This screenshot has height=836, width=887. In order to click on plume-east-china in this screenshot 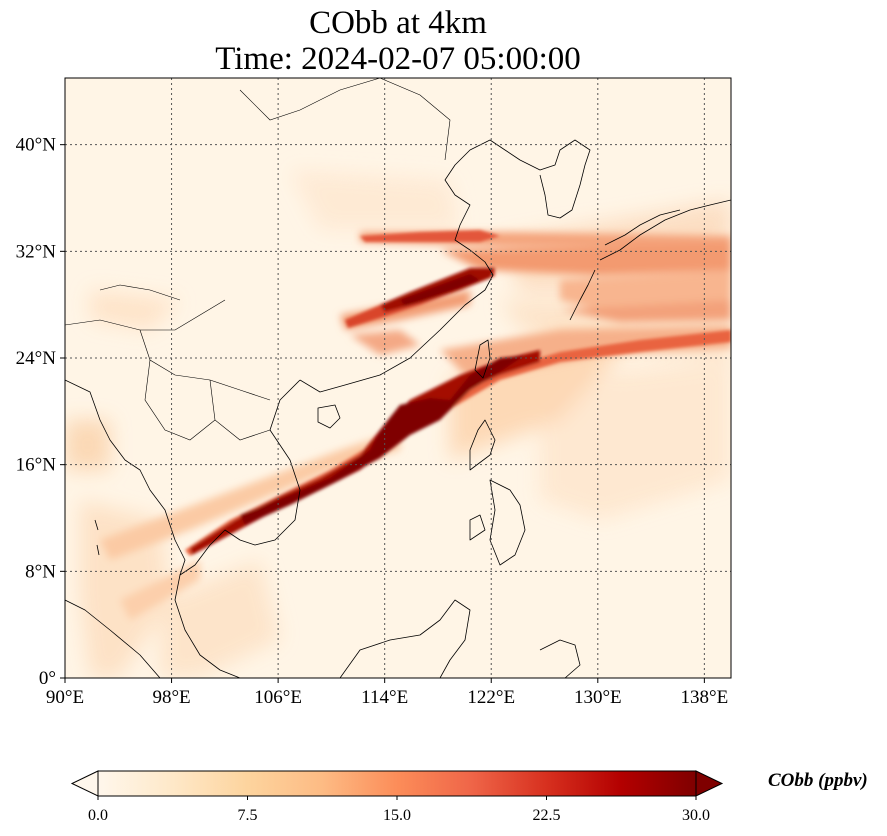, I will do `click(422, 279)`.